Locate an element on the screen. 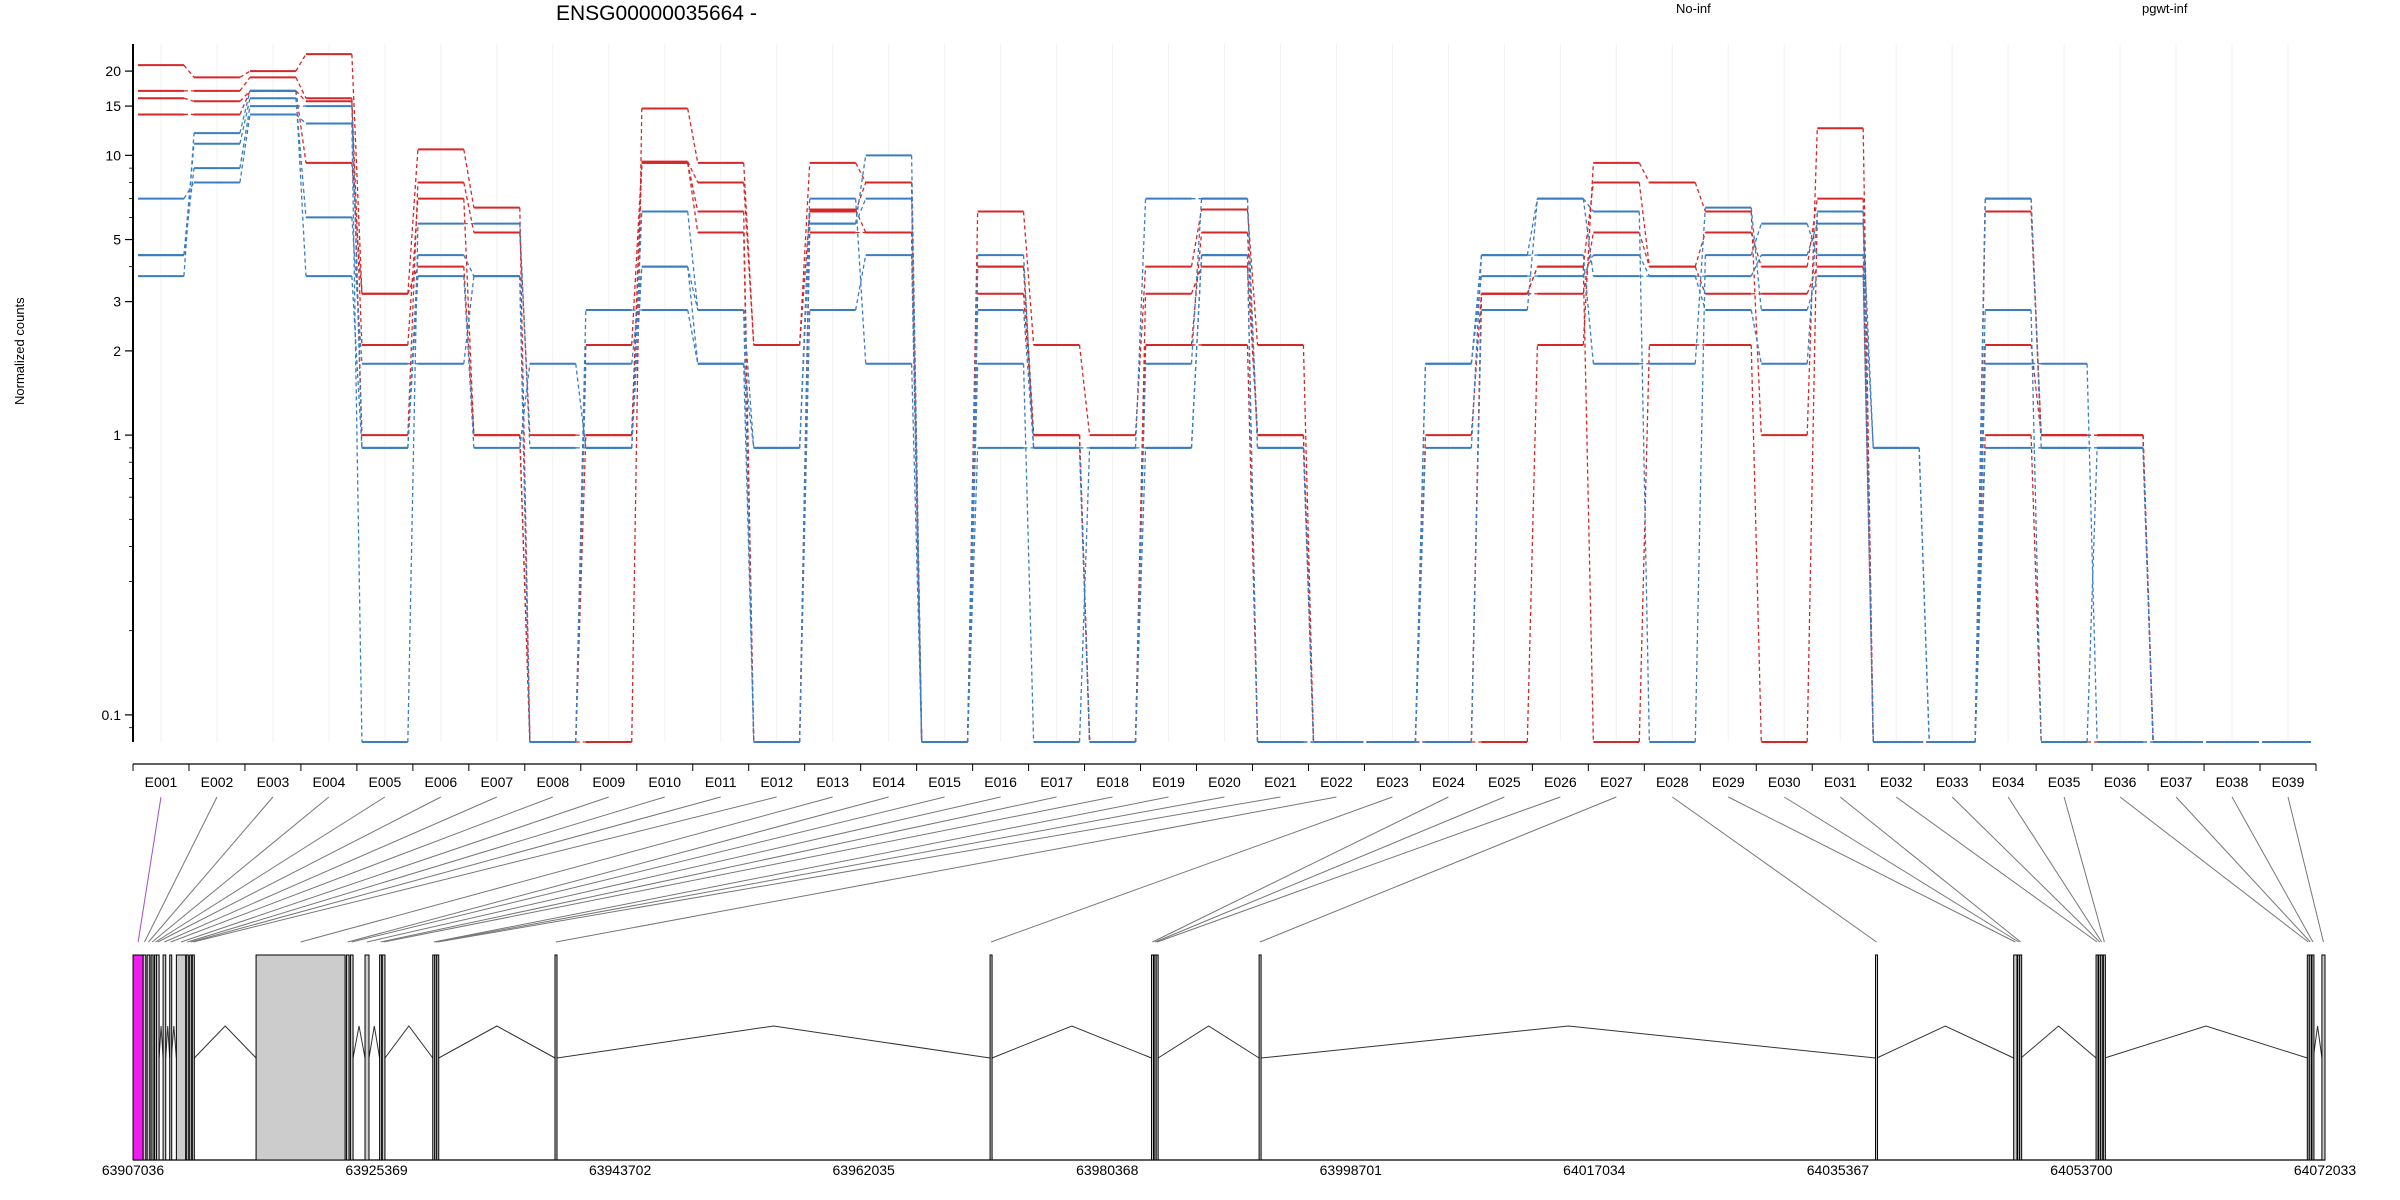 The height and width of the screenshot is (1200, 2400). exon-box-E016 is located at coordinates (367, 1057).